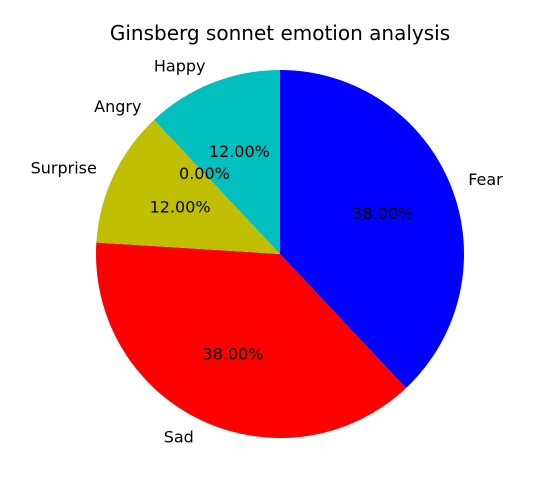 The height and width of the screenshot is (477, 558). What do you see at coordinates (180, 206) in the screenshot?
I see `slice-percent-surprise: 12.00%` at bounding box center [180, 206].